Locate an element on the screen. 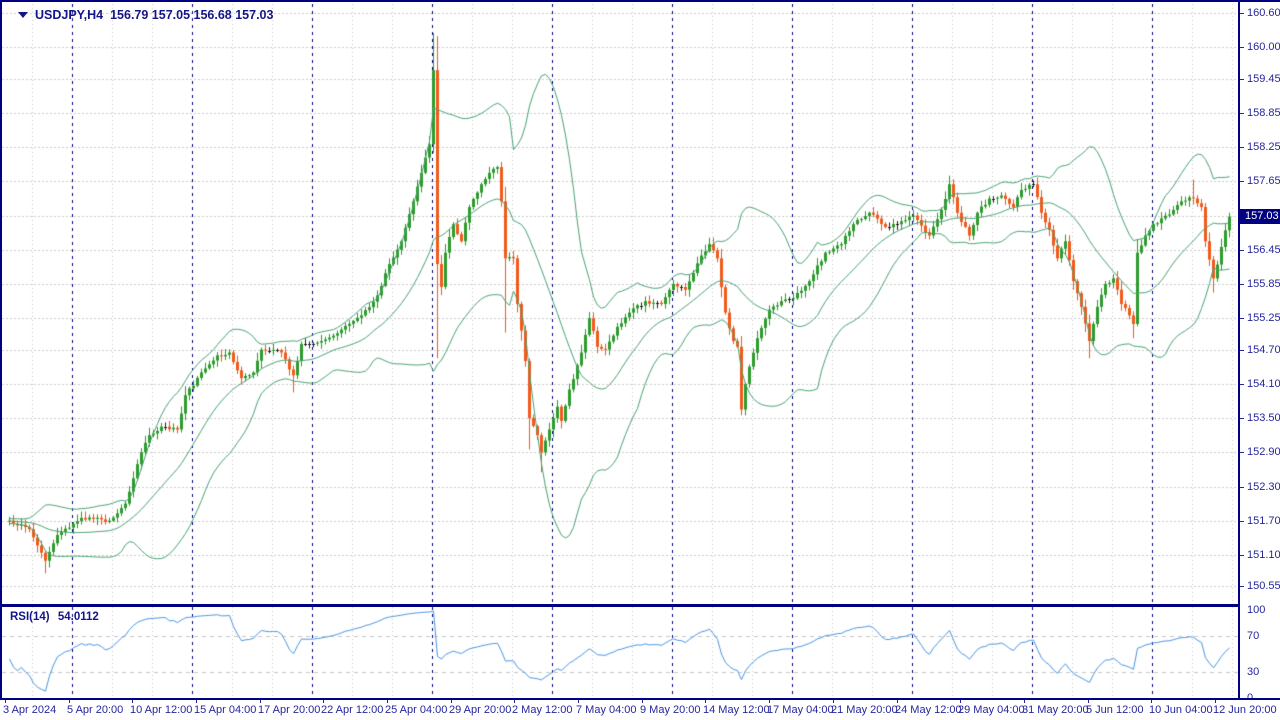 Image resolution: width=1280 pixels, height=720 pixels. time-axis-label: 10 Jun 04:00 is located at coordinates (1181, 710).